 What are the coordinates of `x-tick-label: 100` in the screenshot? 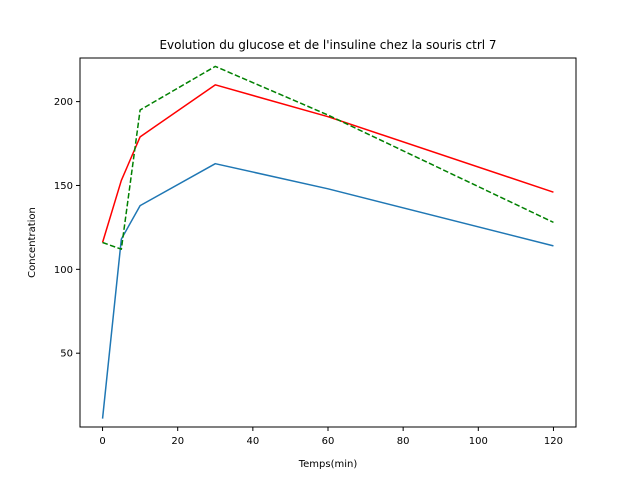 It's located at (478, 441).